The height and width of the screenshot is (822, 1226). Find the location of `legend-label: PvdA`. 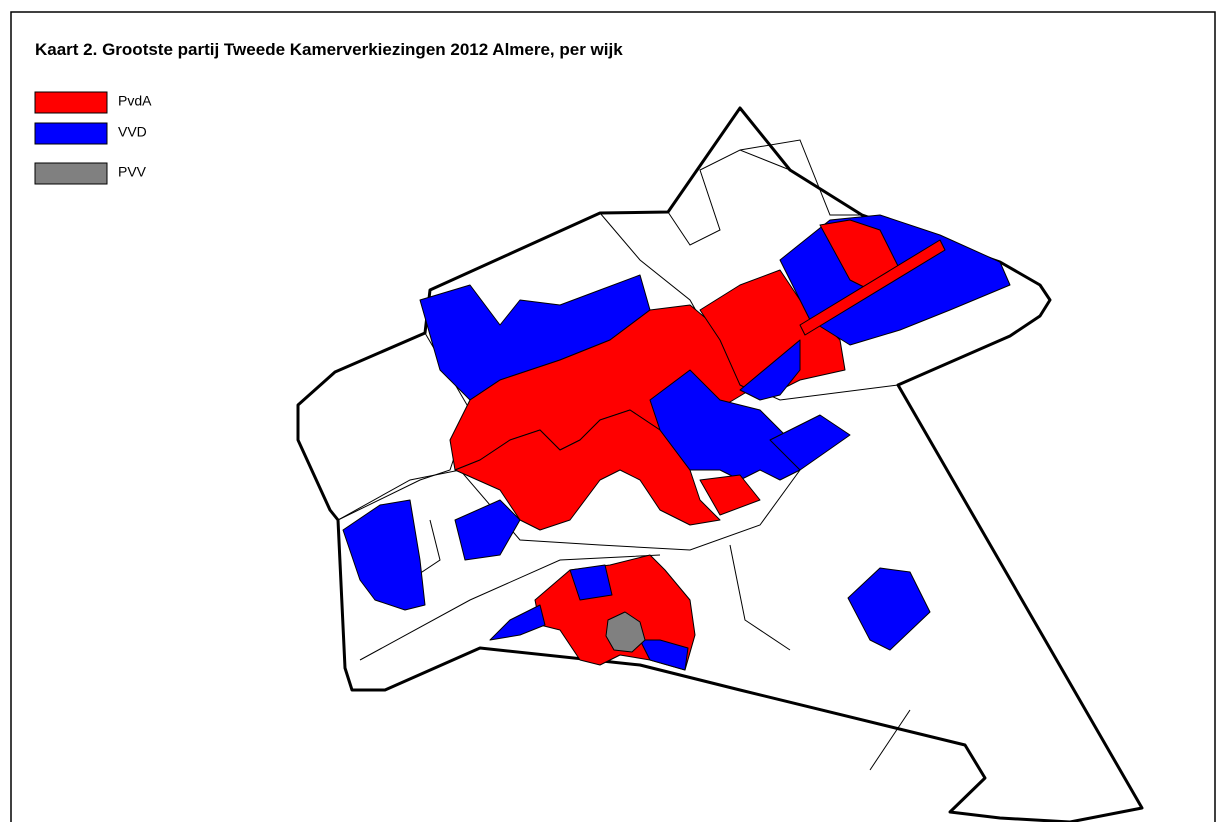

legend-label: PvdA is located at coordinates (135, 101).